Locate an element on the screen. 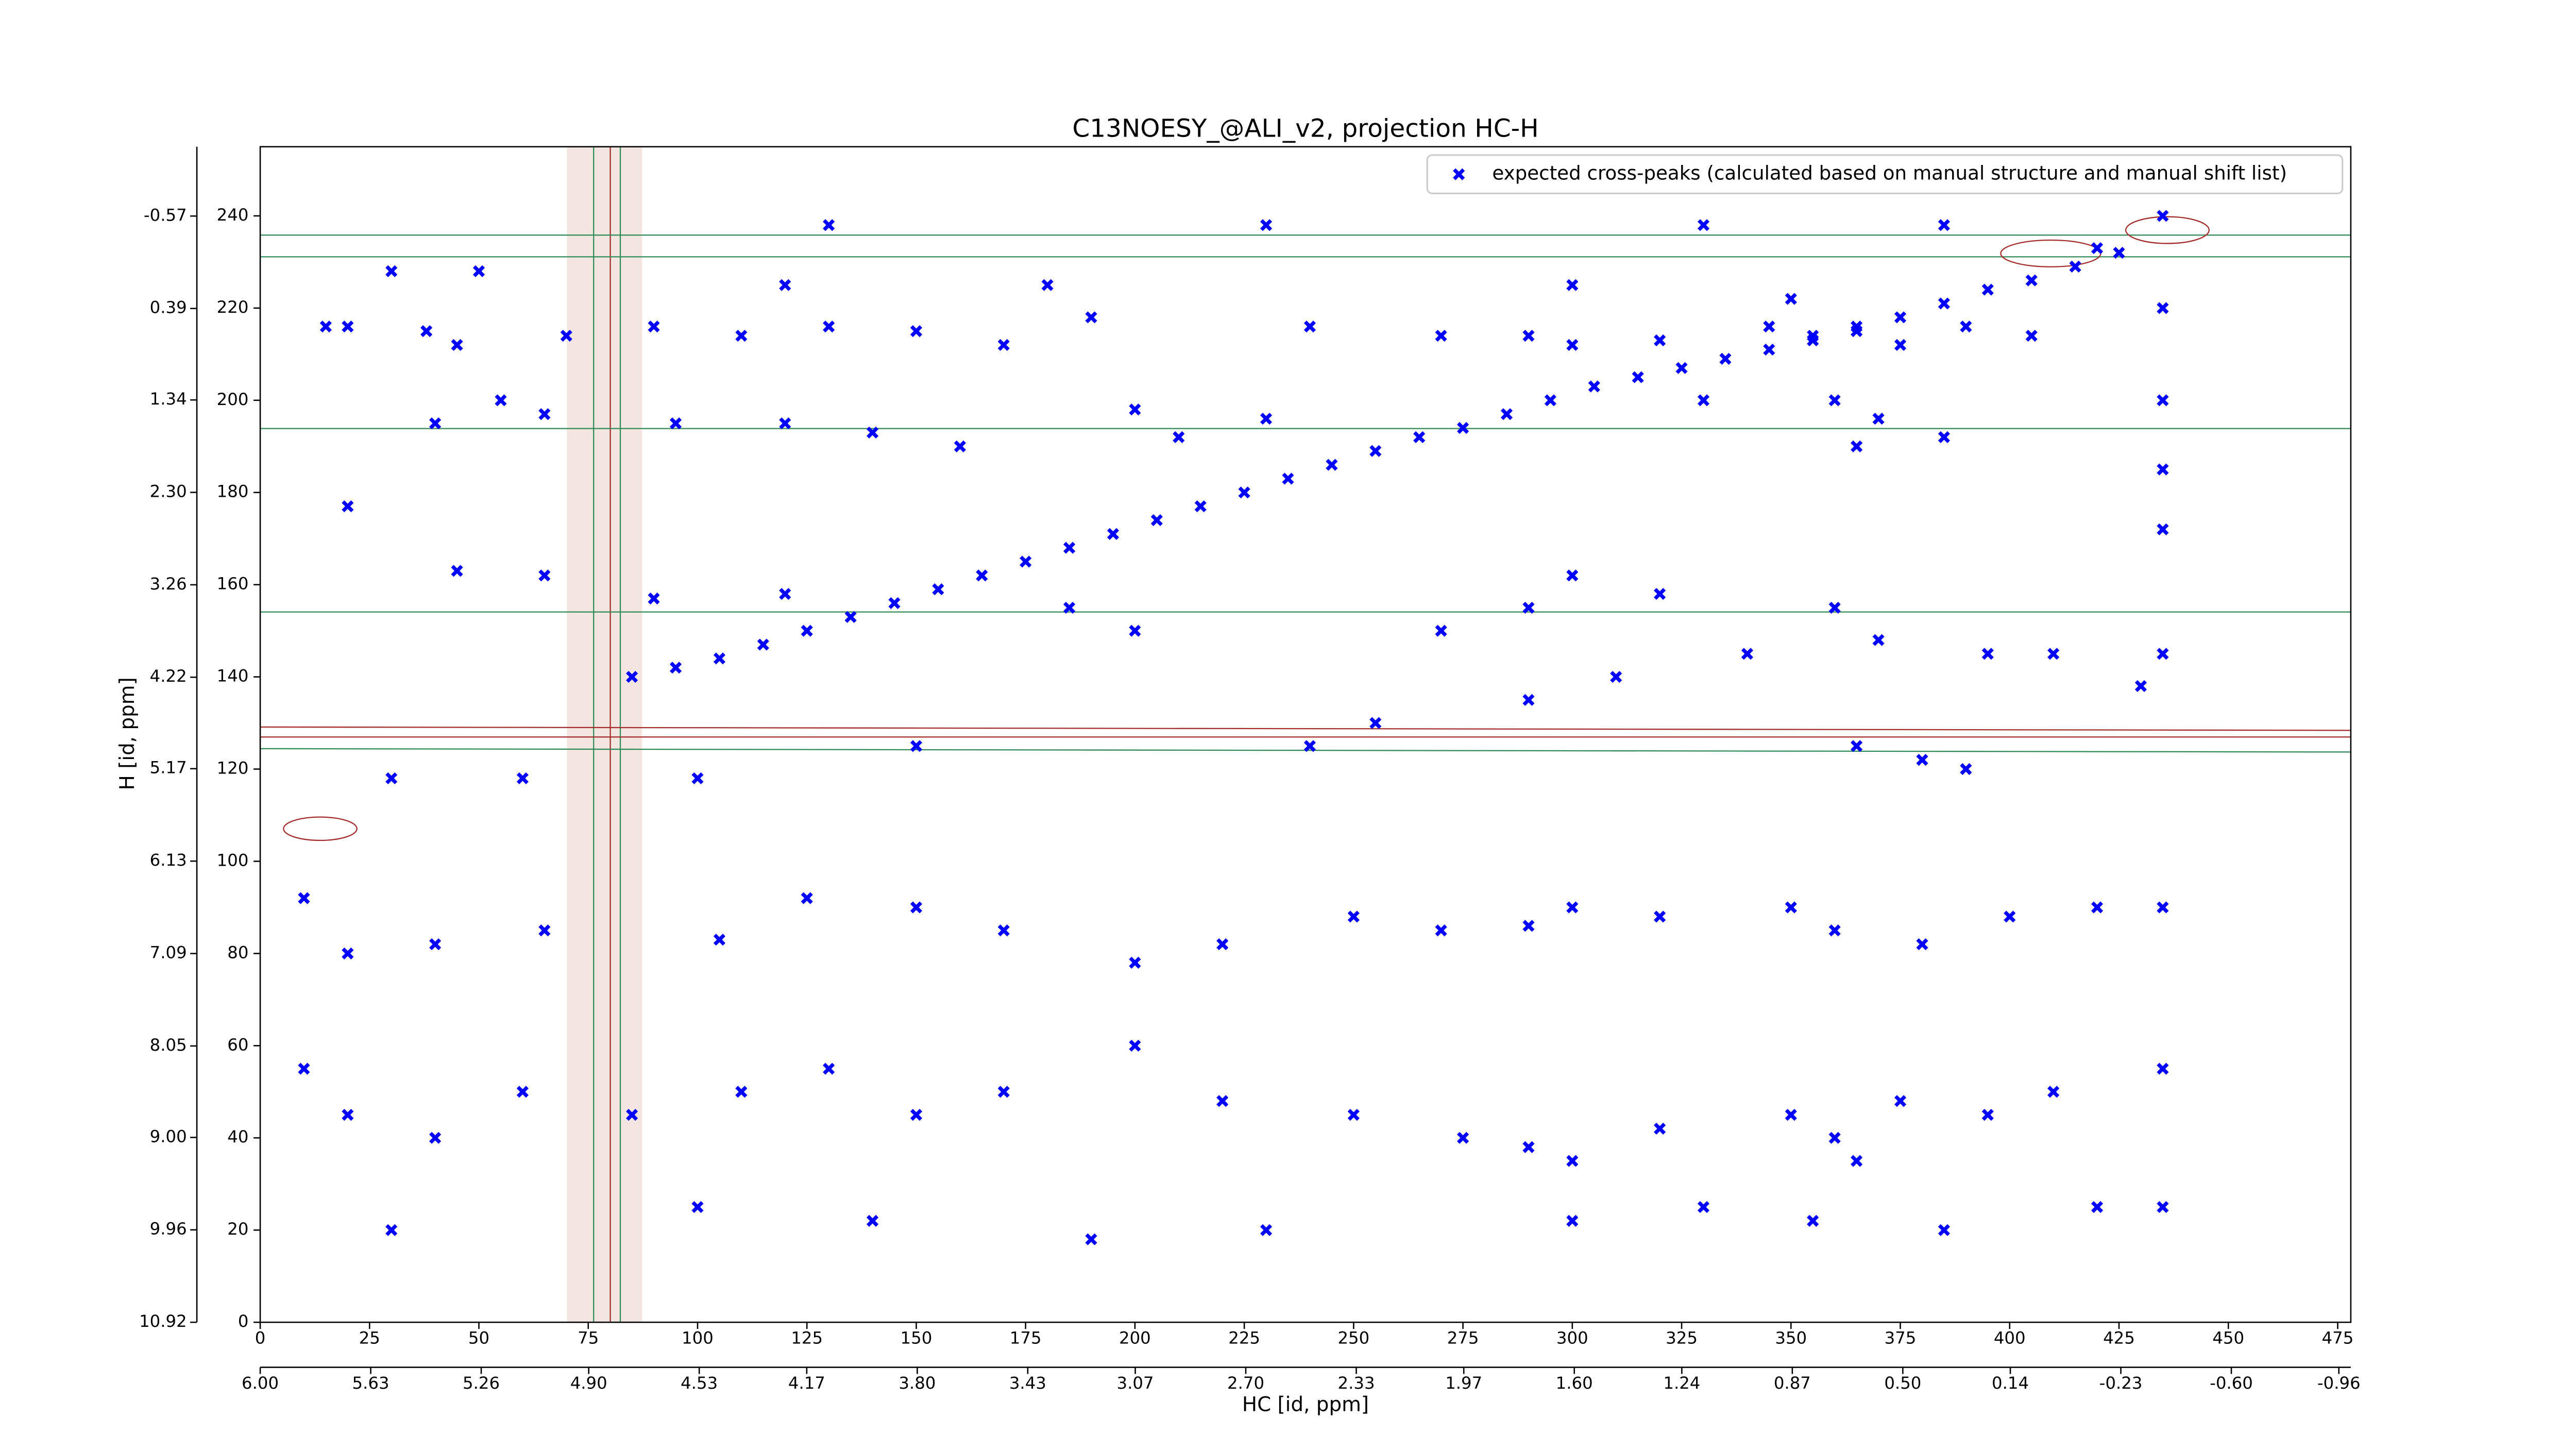  x2-tick-label: 4.53 is located at coordinates (699, 1383).